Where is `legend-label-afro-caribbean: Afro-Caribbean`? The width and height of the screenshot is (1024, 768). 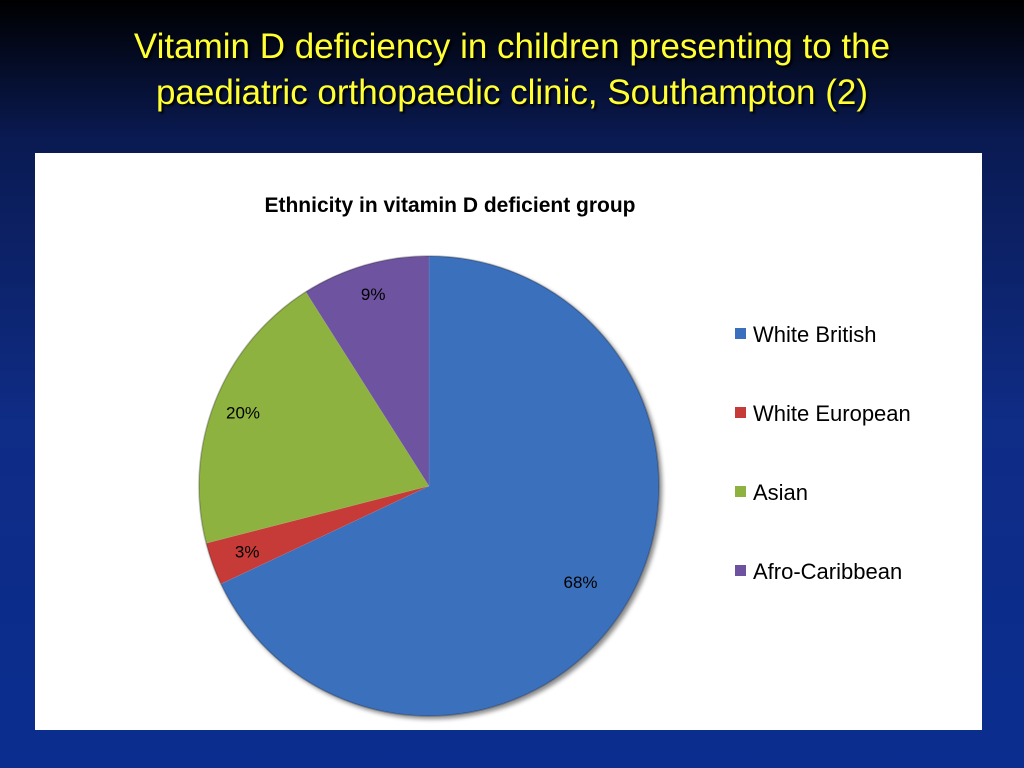
legend-label-afro-caribbean: Afro-Caribbean is located at coordinates (827, 571).